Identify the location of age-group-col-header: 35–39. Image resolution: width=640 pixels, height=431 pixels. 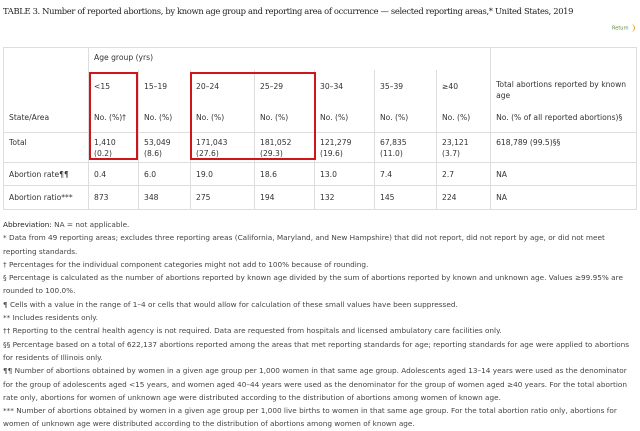
(405, 86).